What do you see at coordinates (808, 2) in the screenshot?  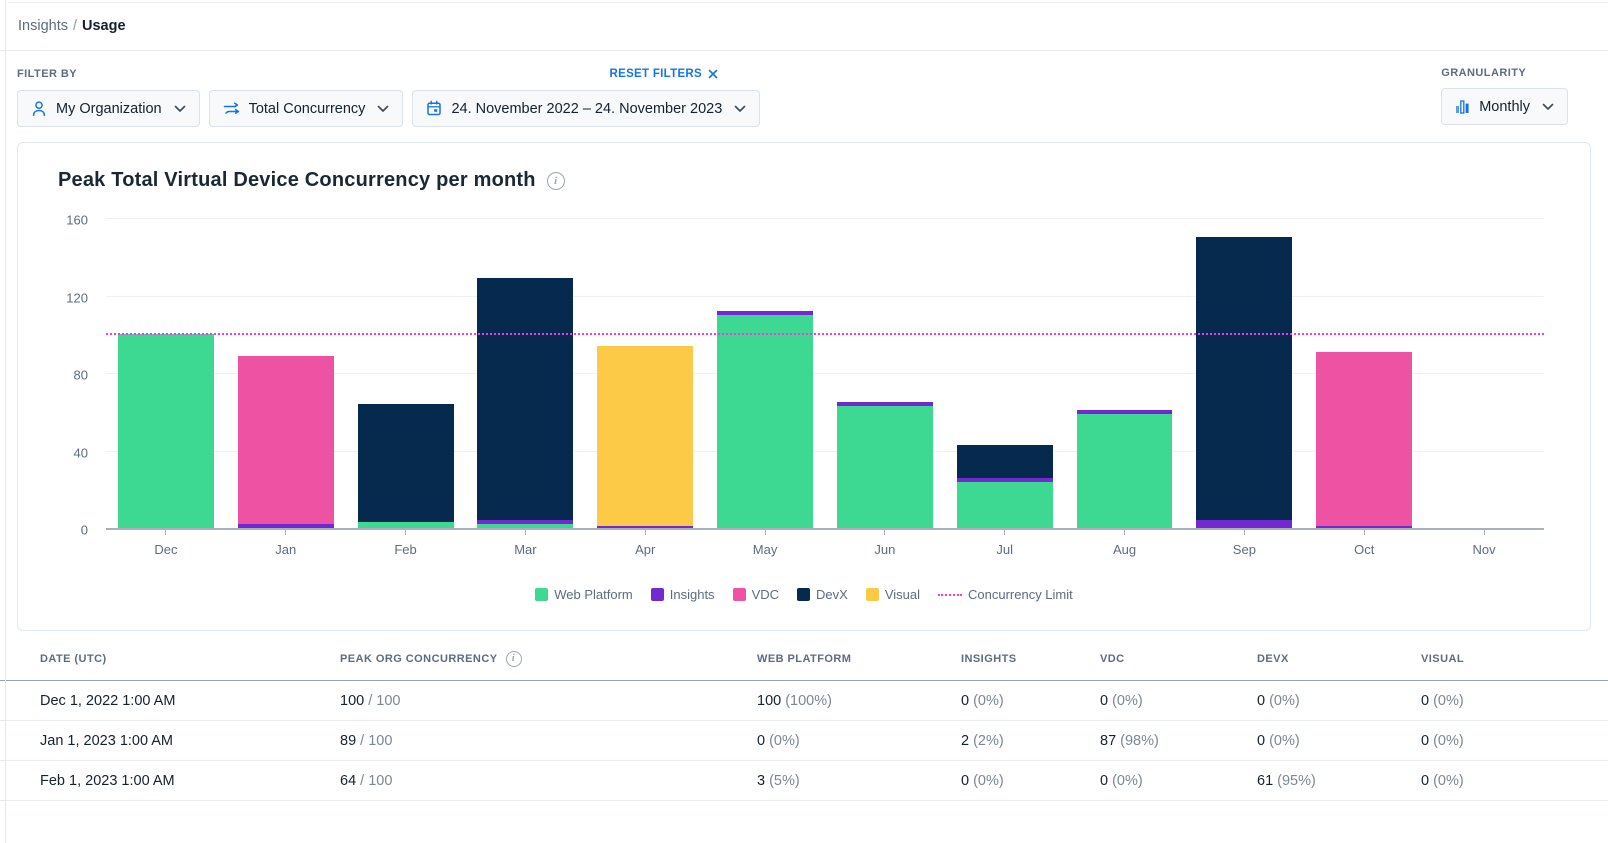 I see `window-top-divider` at bounding box center [808, 2].